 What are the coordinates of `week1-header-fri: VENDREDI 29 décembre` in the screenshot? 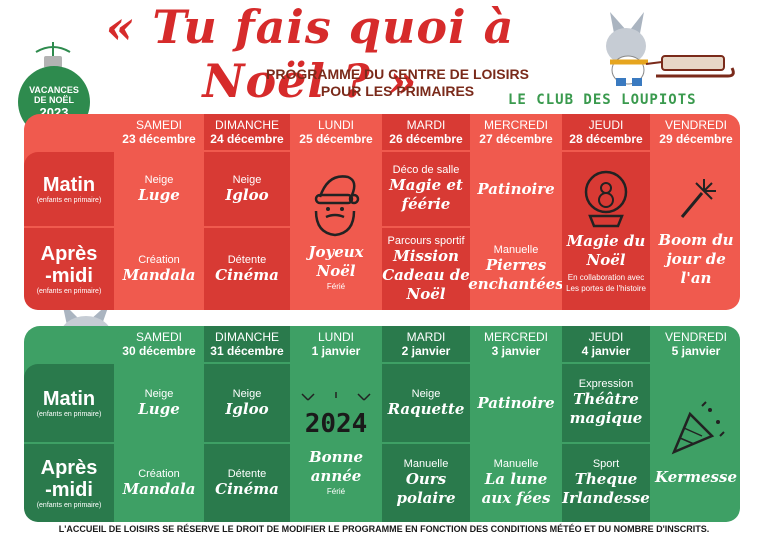 It's located at (696, 132).